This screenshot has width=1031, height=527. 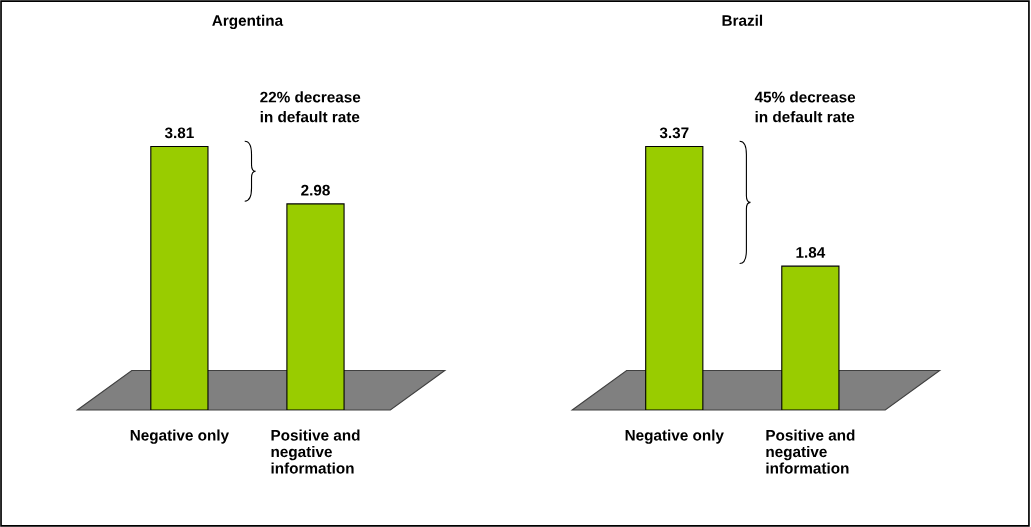 What do you see at coordinates (310, 107) in the screenshot?
I see `text: 22% decrease in default rate` at bounding box center [310, 107].